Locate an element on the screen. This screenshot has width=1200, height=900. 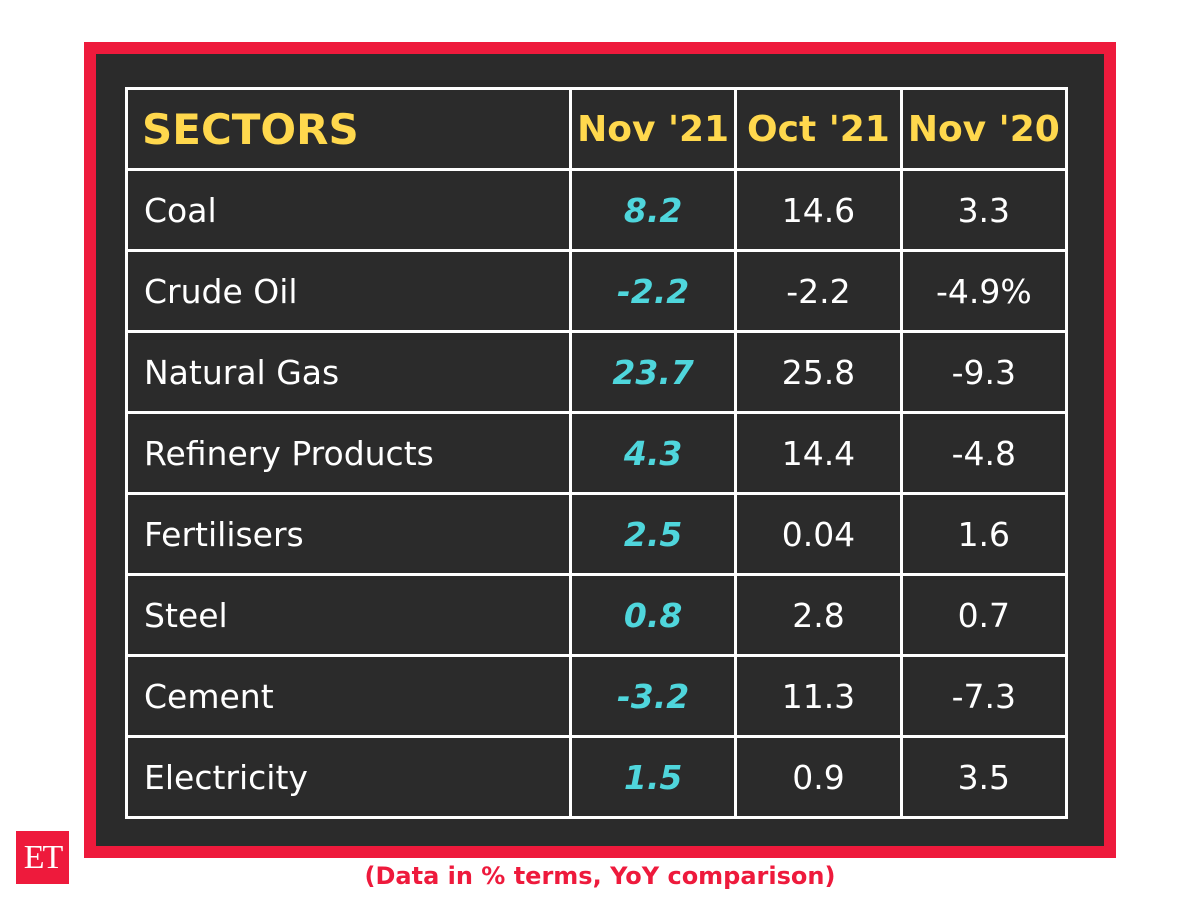
nov-20-cell: -7.3 is located at coordinates (984, 696).